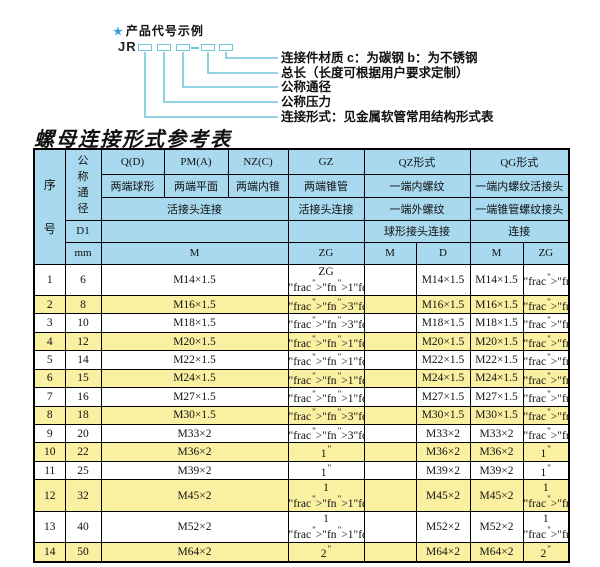 This screenshot has width=600, height=567. I want to click on cell-qz_d: M24×1.5, so click(443, 378).